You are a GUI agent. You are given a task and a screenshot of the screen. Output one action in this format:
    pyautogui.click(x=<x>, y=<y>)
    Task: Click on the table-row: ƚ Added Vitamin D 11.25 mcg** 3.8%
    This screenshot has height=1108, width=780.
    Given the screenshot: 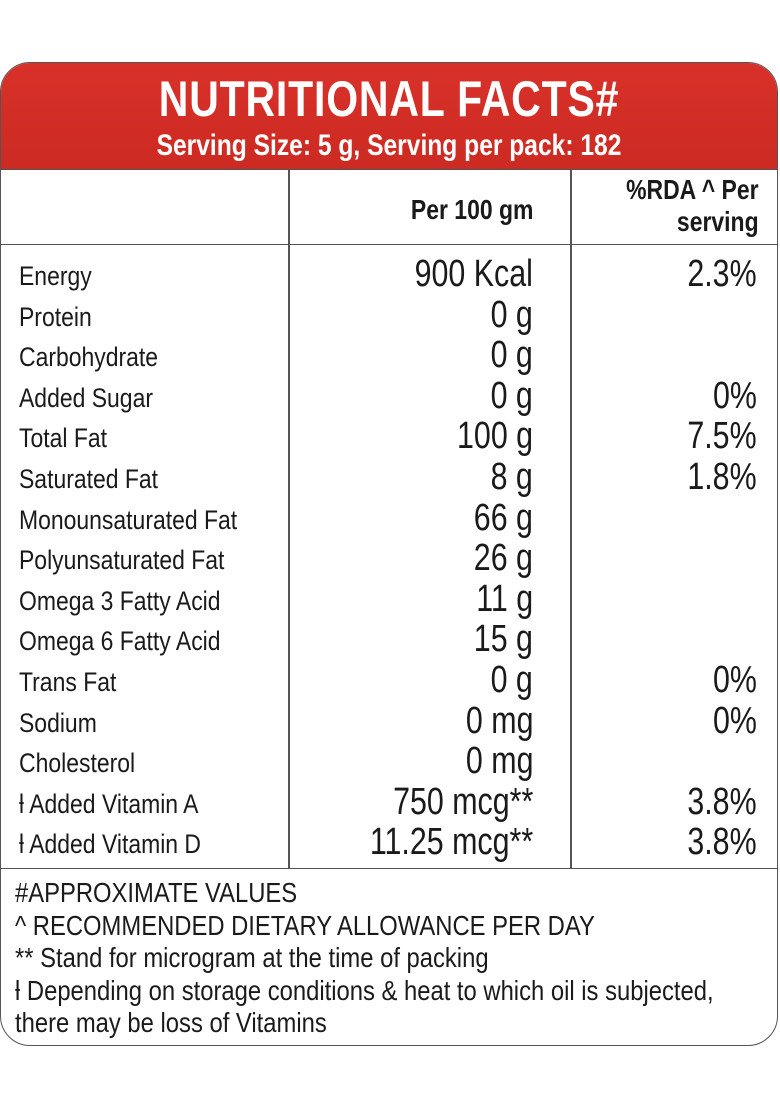 What is the action you would take?
    pyautogui.click(x=389, y=842)
    